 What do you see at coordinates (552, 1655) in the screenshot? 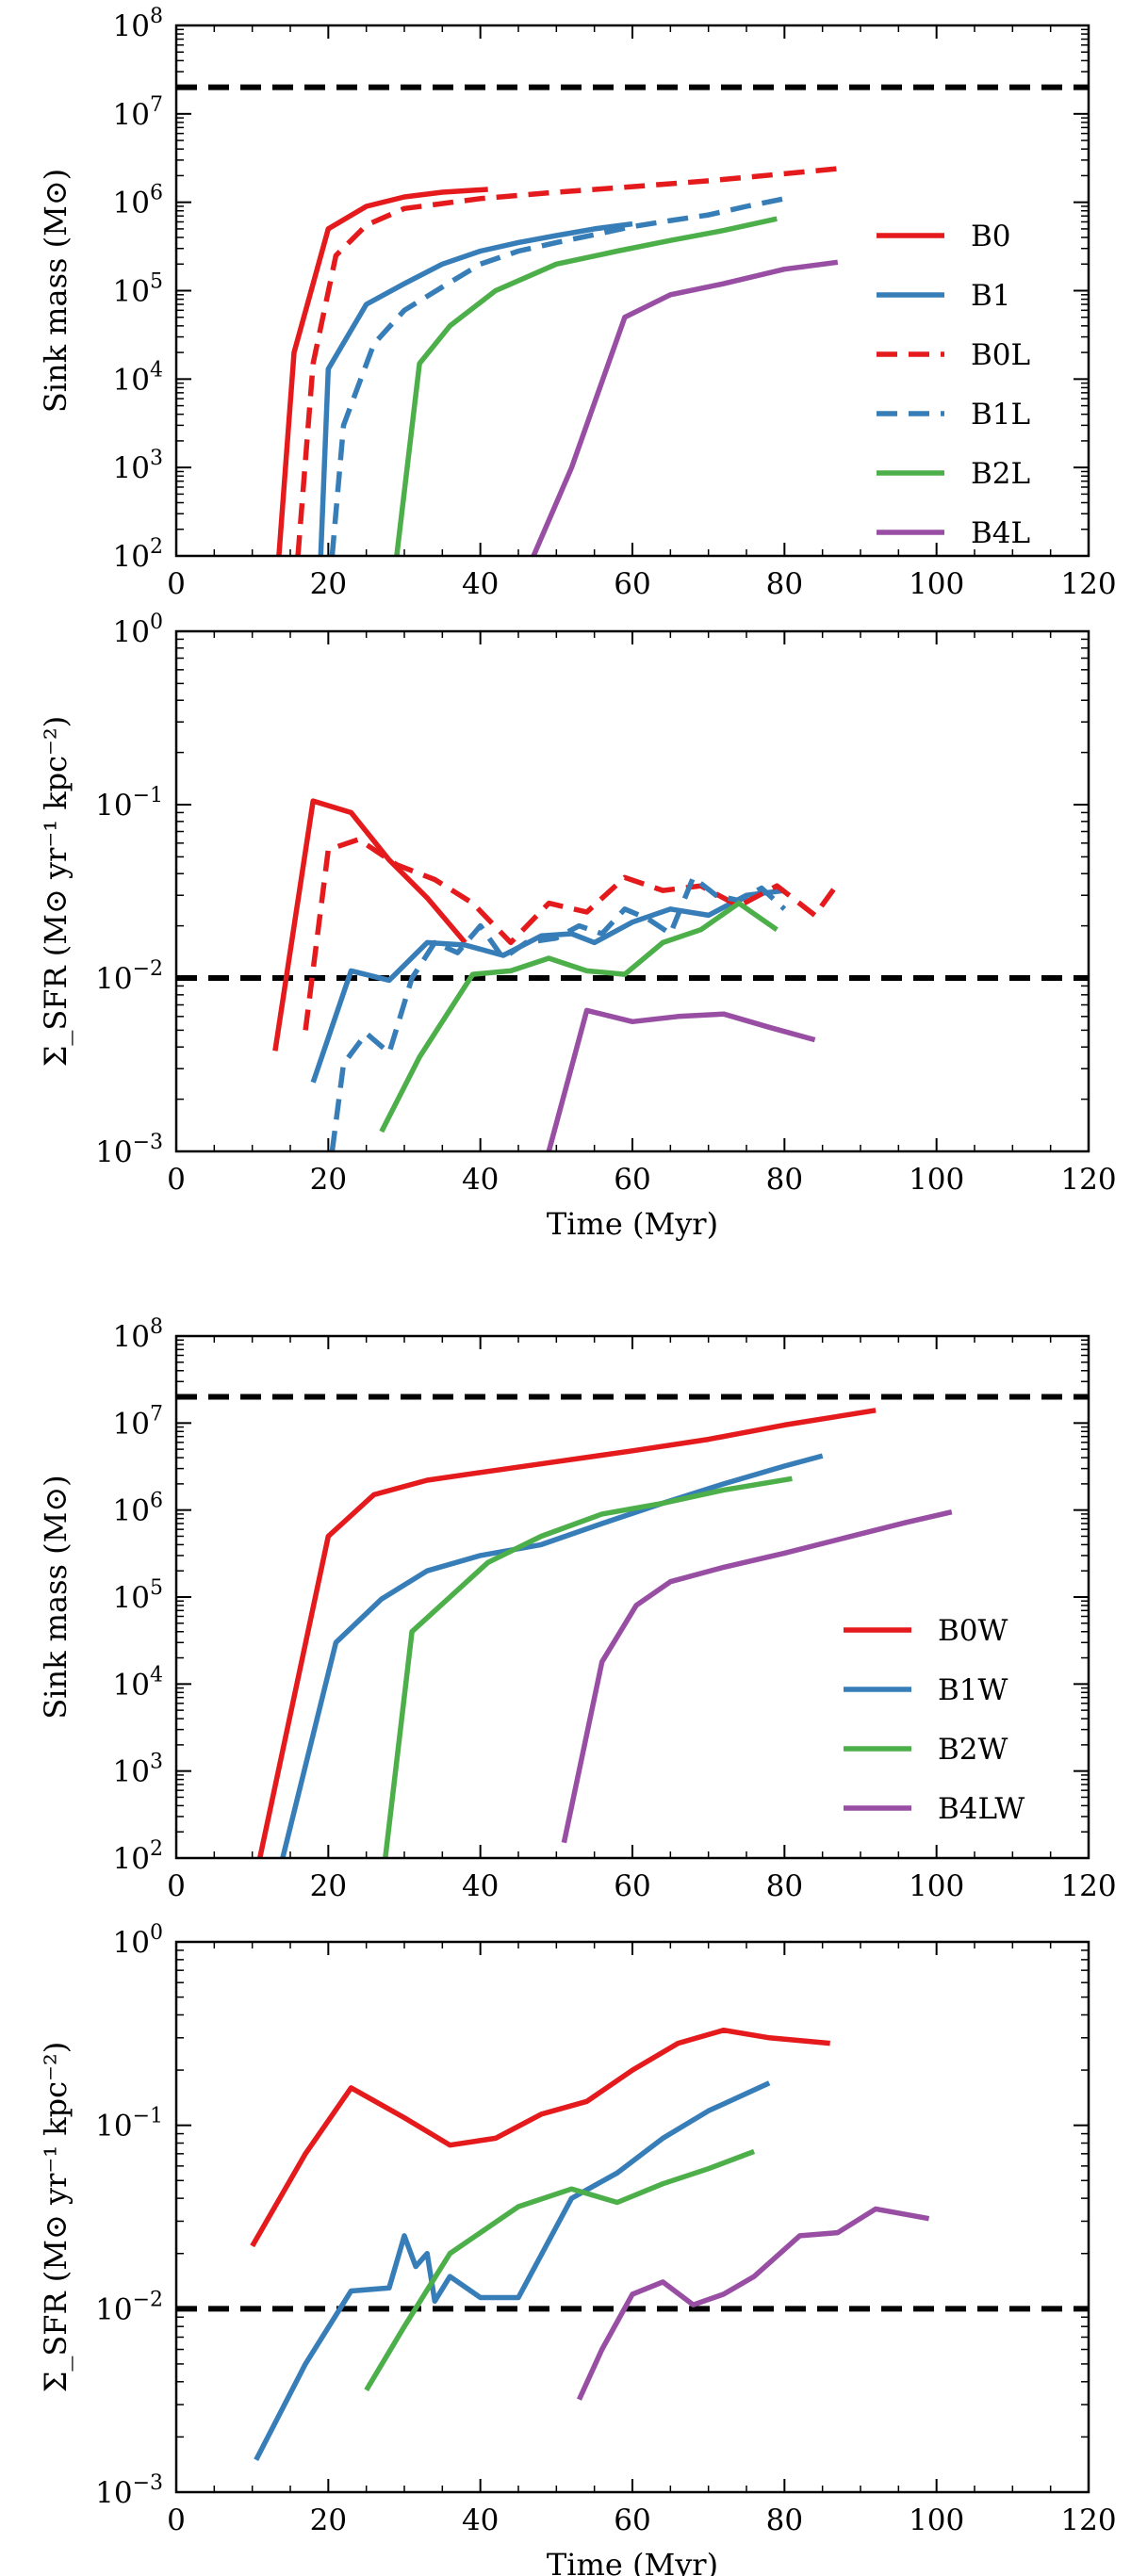
I see `series-b1w-line` at bounding box center [552, 1655].